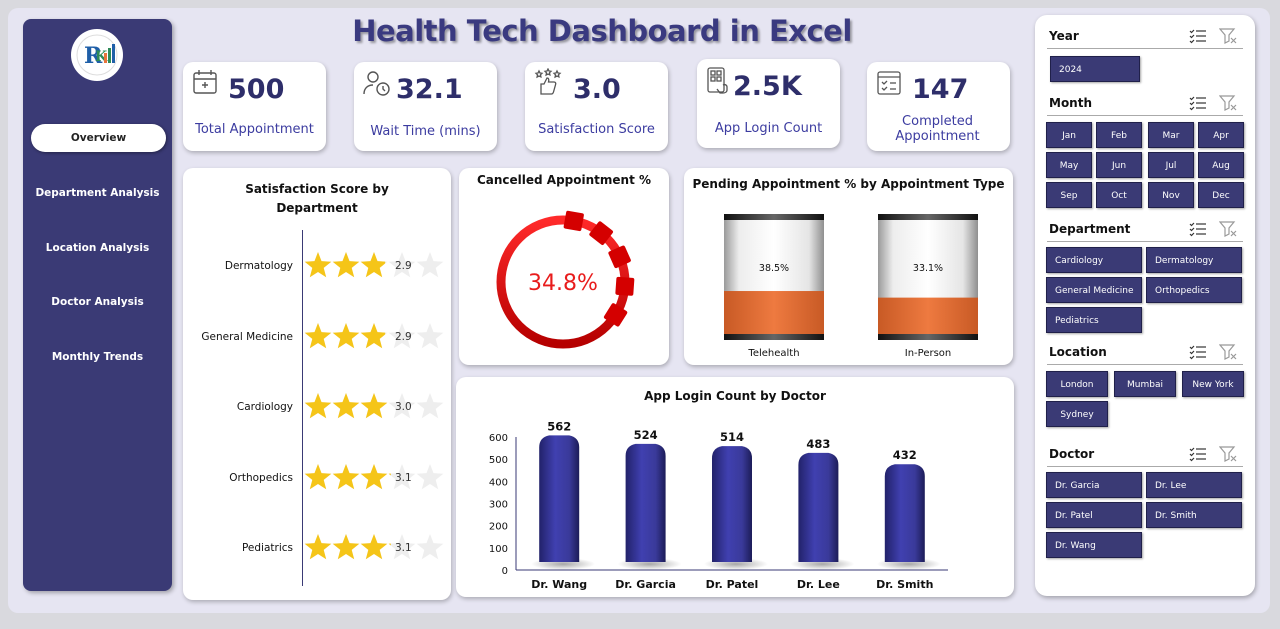 This screenshot has width=1280, height=629. What do you see at coordinates (1064, 36) in the screenshot?
I see `slicer-title: Year` at bounding box center [1064, 36].